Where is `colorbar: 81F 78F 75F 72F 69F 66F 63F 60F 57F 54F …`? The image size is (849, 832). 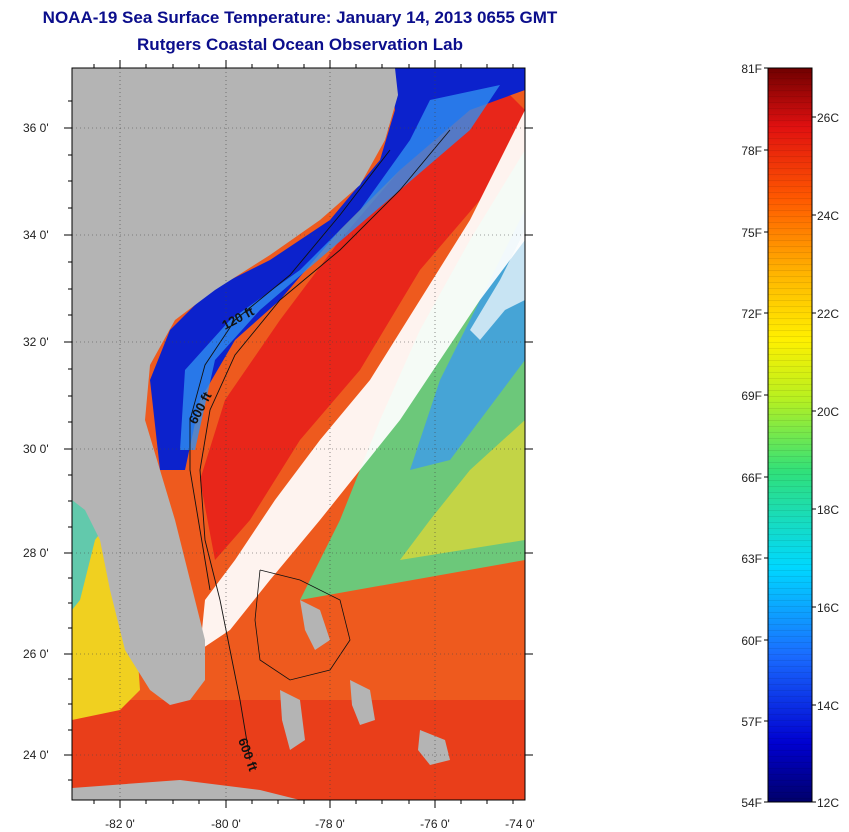 colorbar: 81F 78F 75F 72F 69F 66F 63F 60F 57F 54F … is located at coordinates (790, 436).